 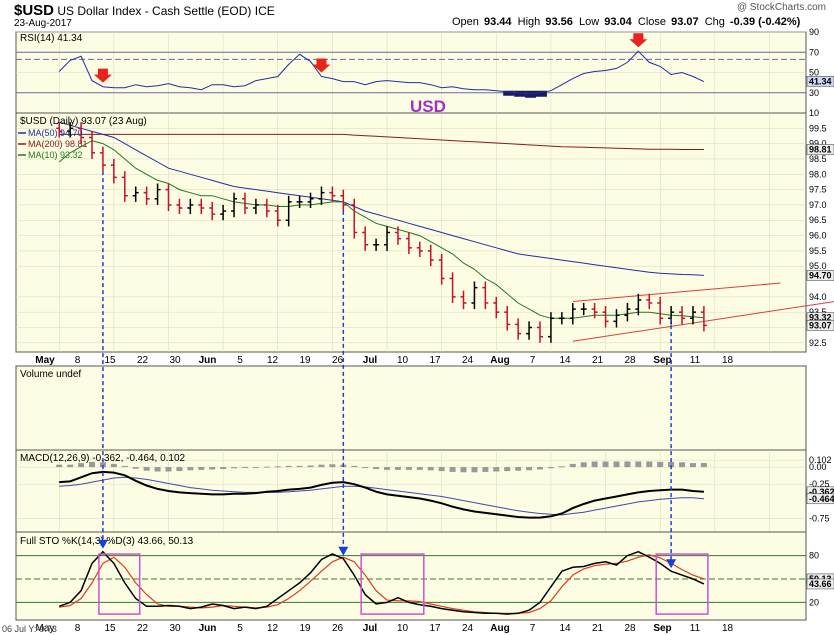 I want to click on rsi-oversold-fill, so click(x=530, y=94).